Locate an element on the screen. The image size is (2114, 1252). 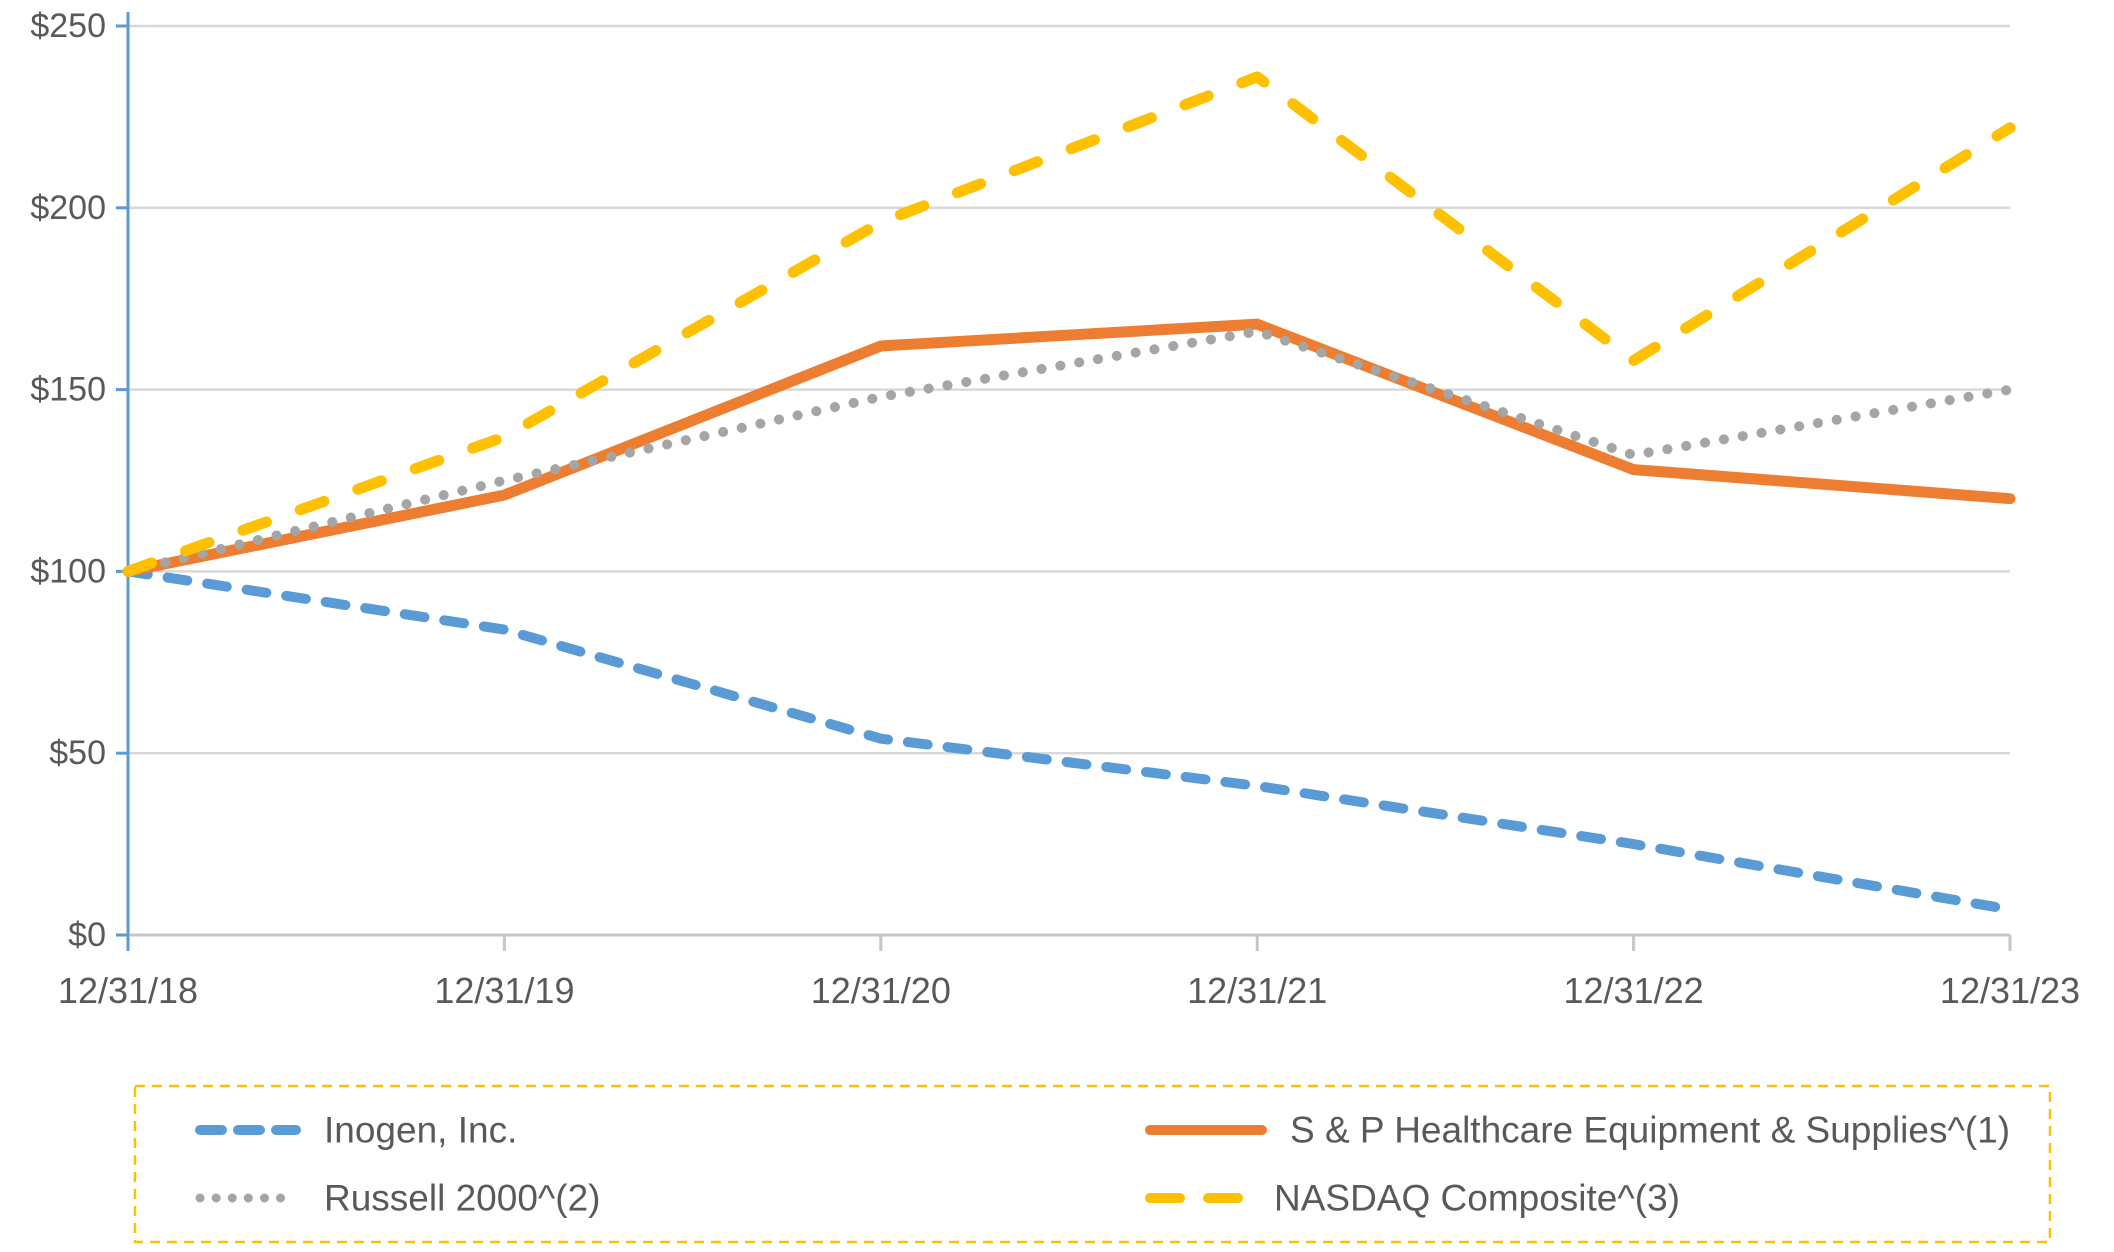
x-axis-tick-label: 12/31/21 is located at coordinates (1257, 990).